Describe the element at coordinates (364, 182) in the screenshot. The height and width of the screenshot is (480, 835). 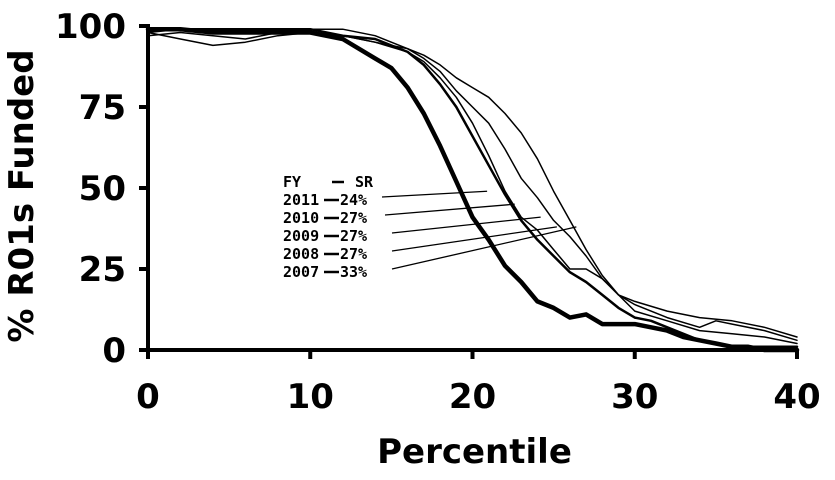
I see `legend-header-sr: SR` at that location.